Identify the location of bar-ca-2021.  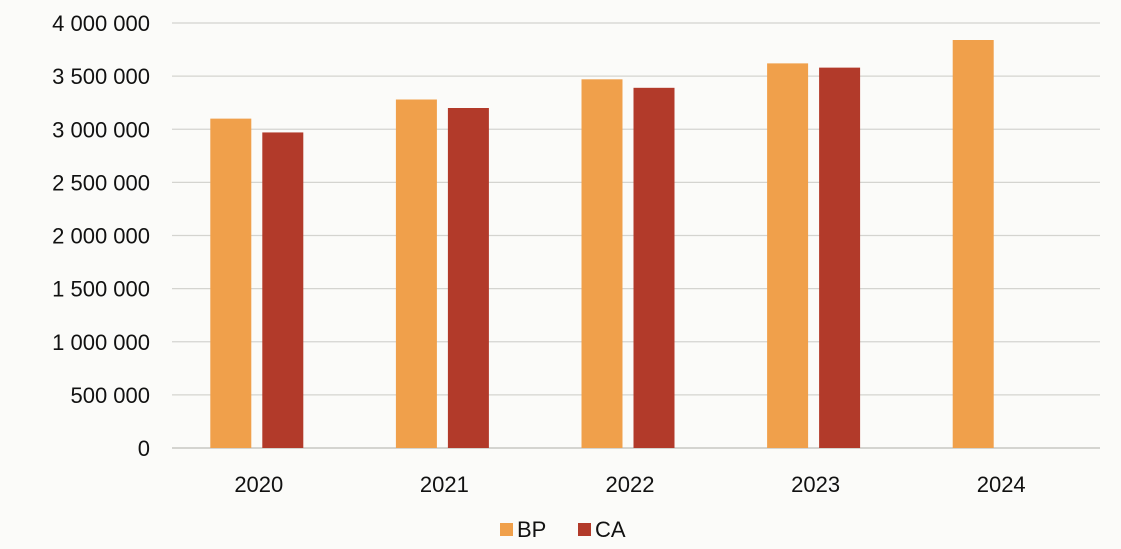
(468, 278).